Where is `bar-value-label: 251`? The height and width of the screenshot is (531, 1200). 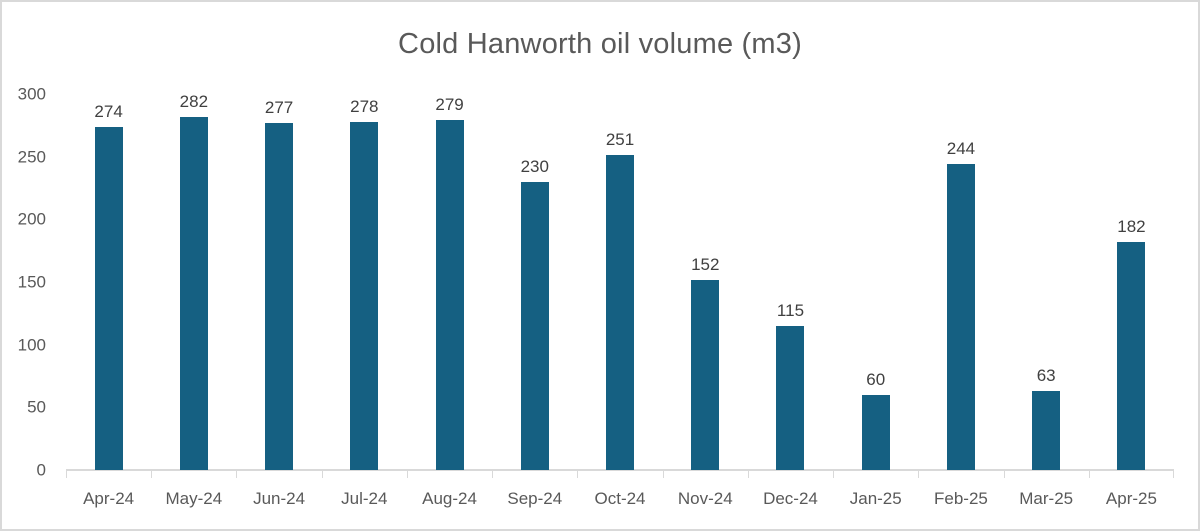
bar-value-label: 251 is located at coordinates (620, 140).